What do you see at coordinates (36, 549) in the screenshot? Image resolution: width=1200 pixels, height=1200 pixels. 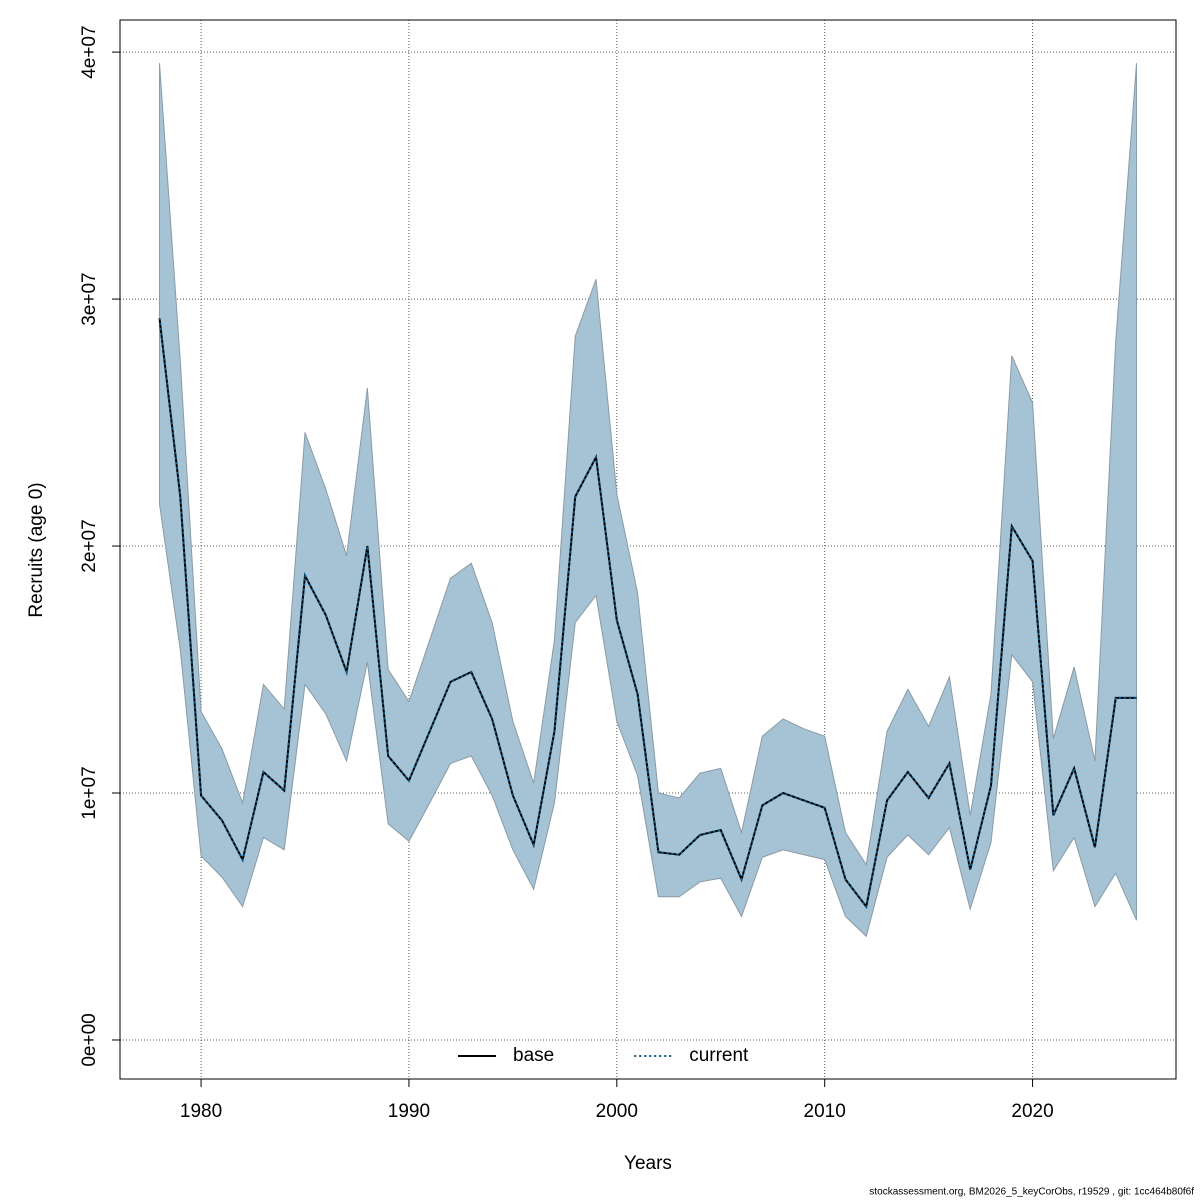 I see `y-axis-label: Recruits (age 0)` at bounding box center [36, 549].